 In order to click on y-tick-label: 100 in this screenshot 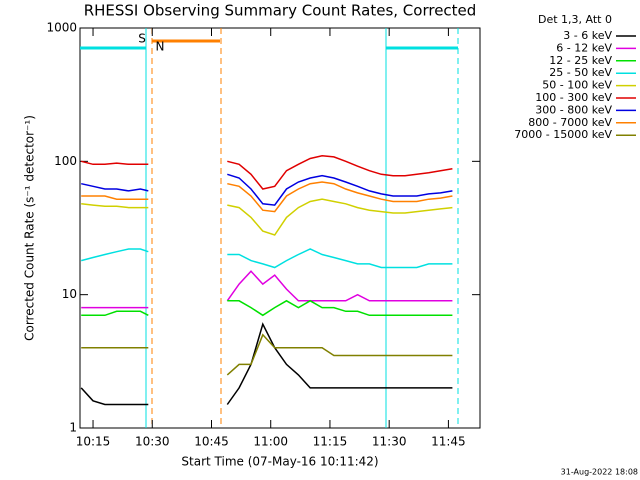, I will do `click(65, 161)`.